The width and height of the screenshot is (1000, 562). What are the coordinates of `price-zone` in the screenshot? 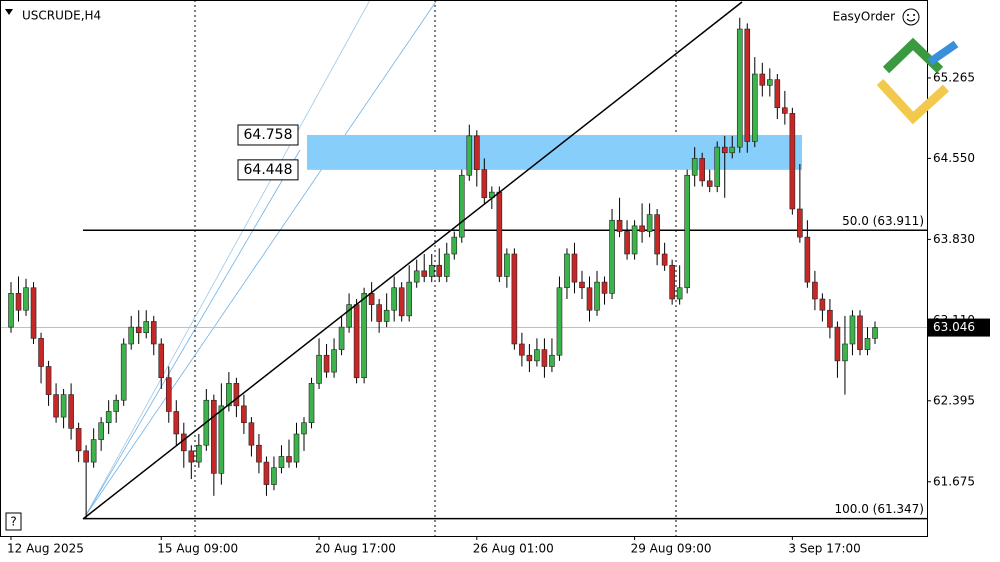 It's located at (554, 152).